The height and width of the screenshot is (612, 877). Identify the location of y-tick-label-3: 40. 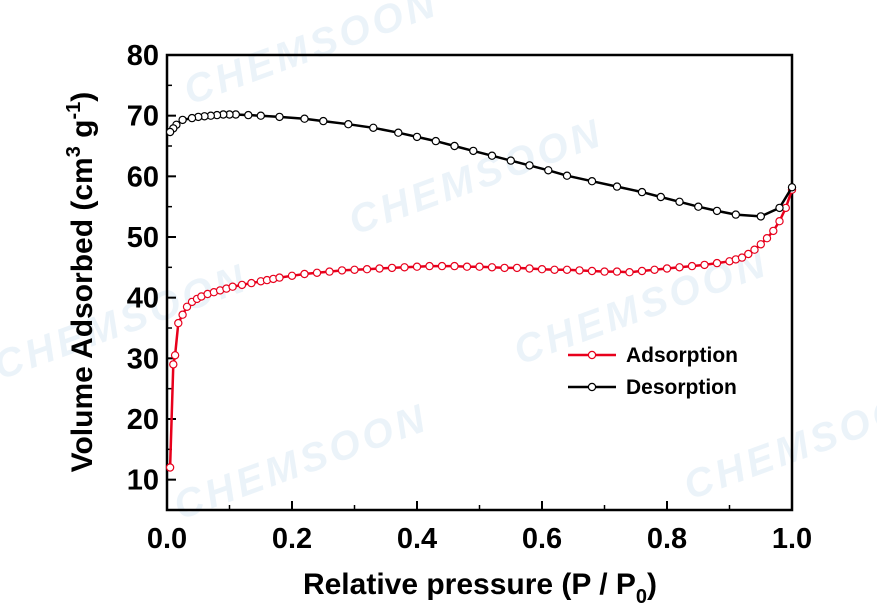
(143, 299).